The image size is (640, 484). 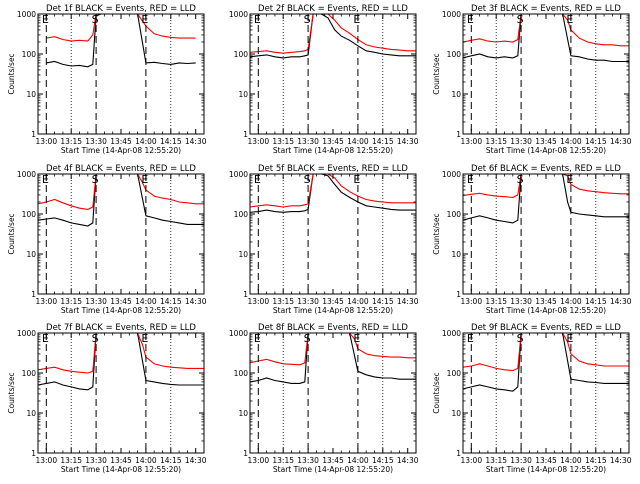 I want to click on panel-title: Det 9f BLACK = Events, RED = LLD, so click(x=546, y=328).